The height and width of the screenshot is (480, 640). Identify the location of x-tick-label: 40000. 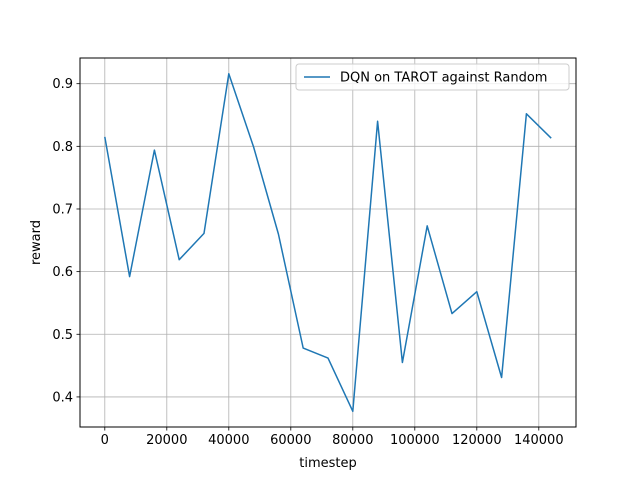
(228, 440).